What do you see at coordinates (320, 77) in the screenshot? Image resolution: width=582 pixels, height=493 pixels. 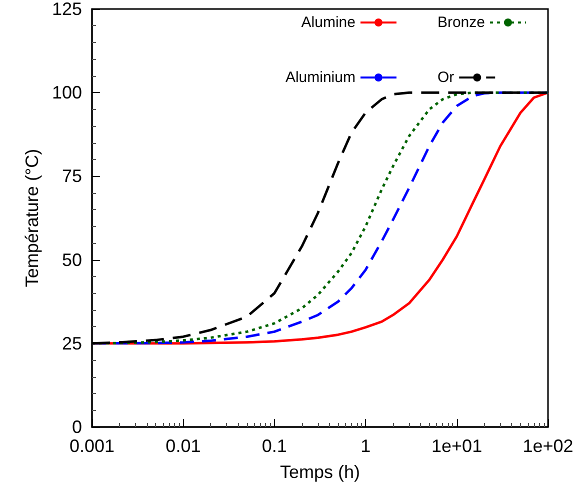 I see `legend-label: Aluminium` at bounding box center [320, 77].